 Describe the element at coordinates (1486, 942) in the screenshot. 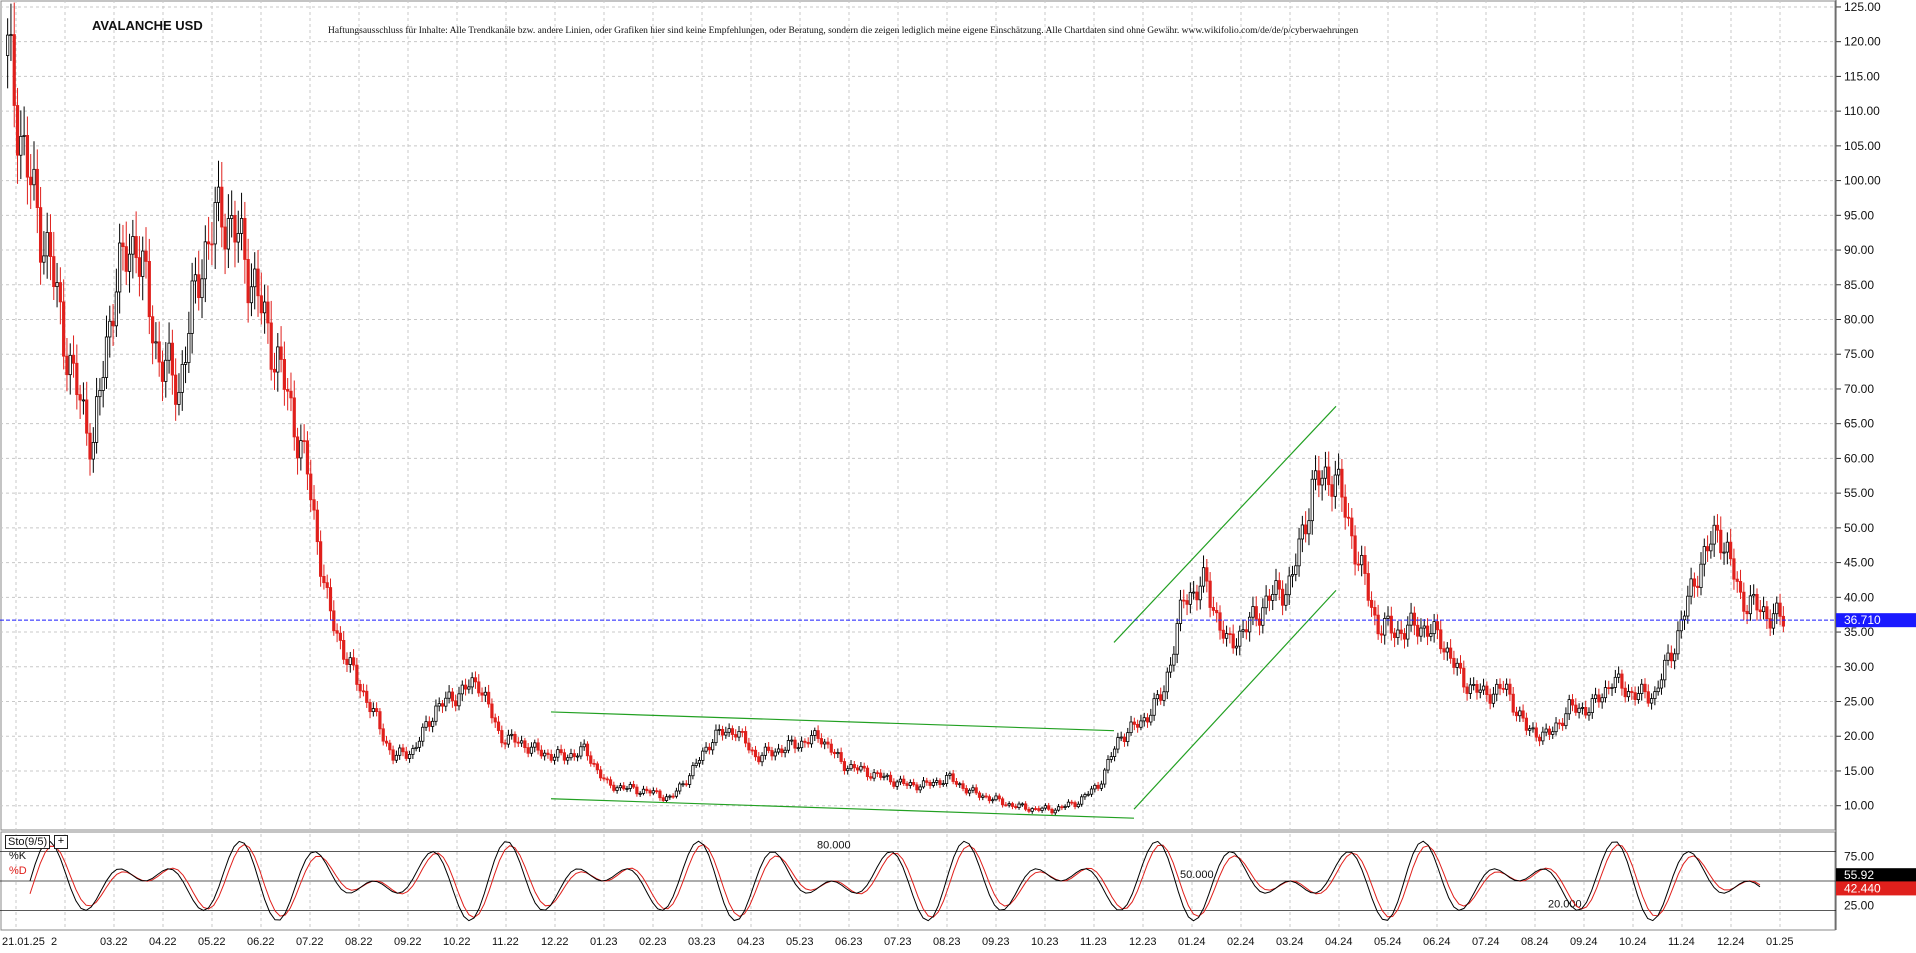

I see `x-tick-label: 07.24` at that location.